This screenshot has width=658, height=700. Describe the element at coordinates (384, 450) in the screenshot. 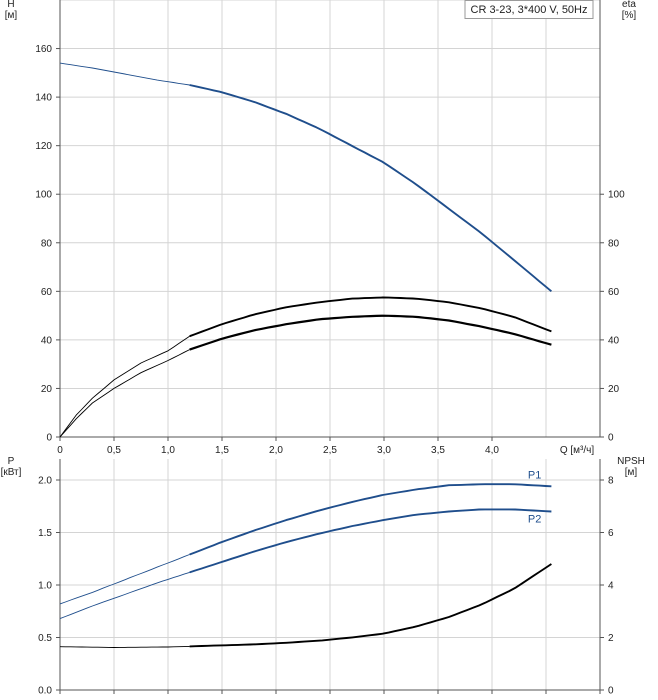

I see `x-tick-label: 3,0` at that location.